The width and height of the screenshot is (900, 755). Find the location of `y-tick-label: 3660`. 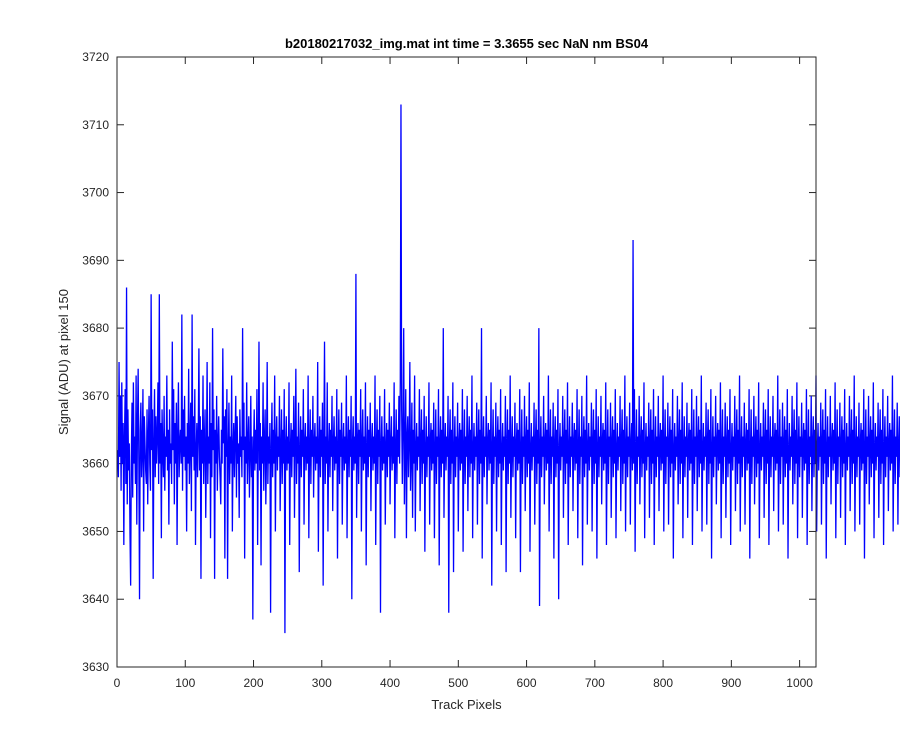

y-tick-label: 3660 is located at coordinates (95, 464).